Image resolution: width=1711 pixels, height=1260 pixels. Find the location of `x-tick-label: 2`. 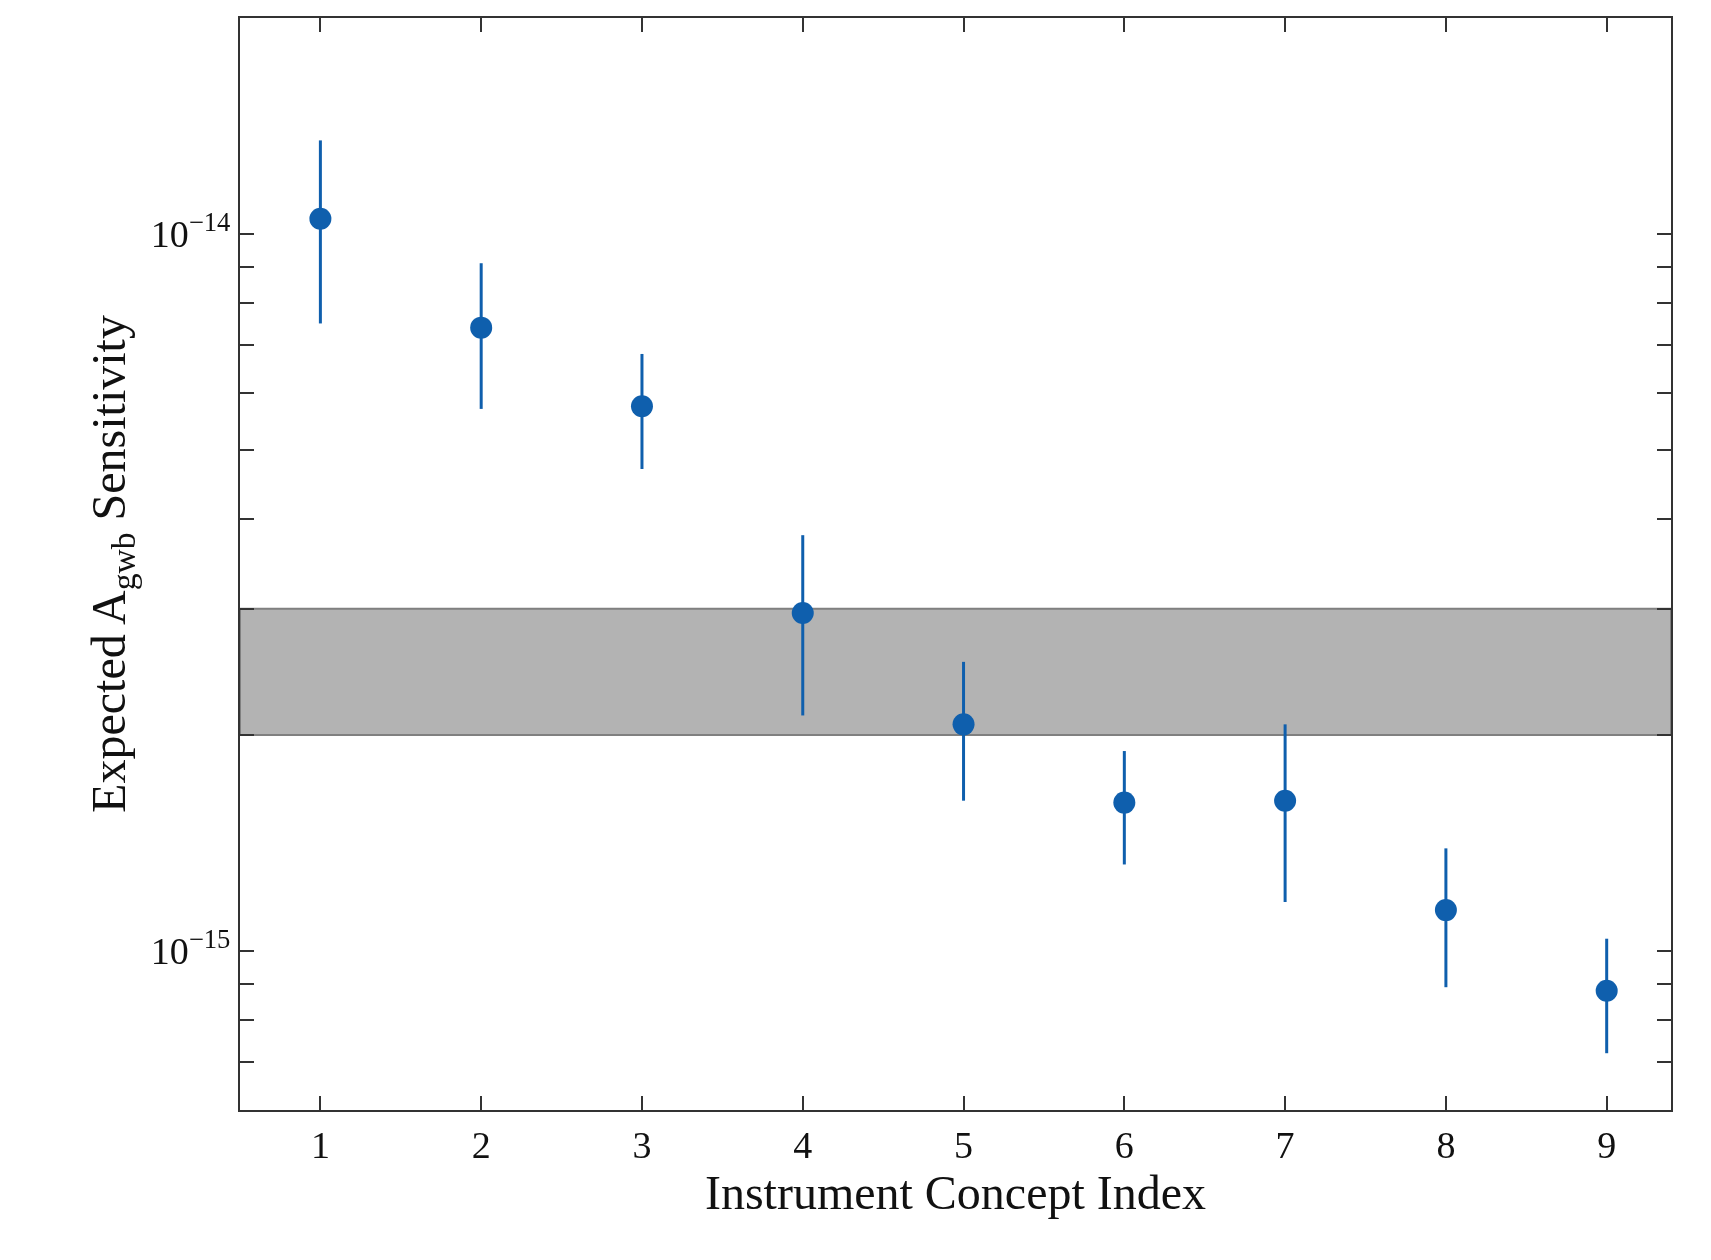

x-tick-label: 2 is located at coordinates (481, 1144).